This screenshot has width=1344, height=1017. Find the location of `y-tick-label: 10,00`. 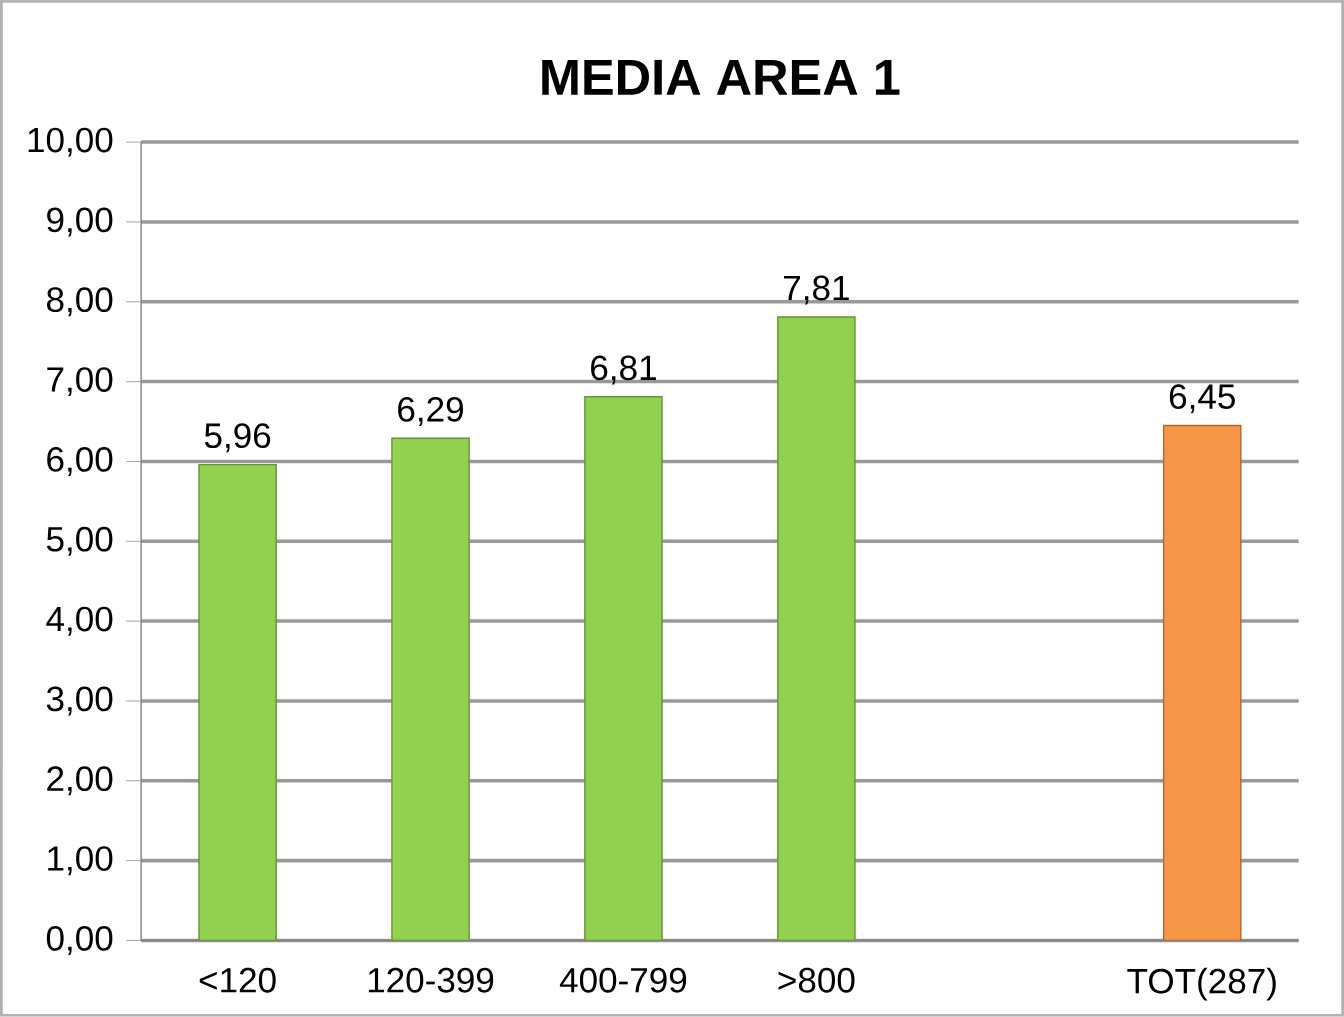

y-tick-label: 10,00 is located at coordinates (70, 142).